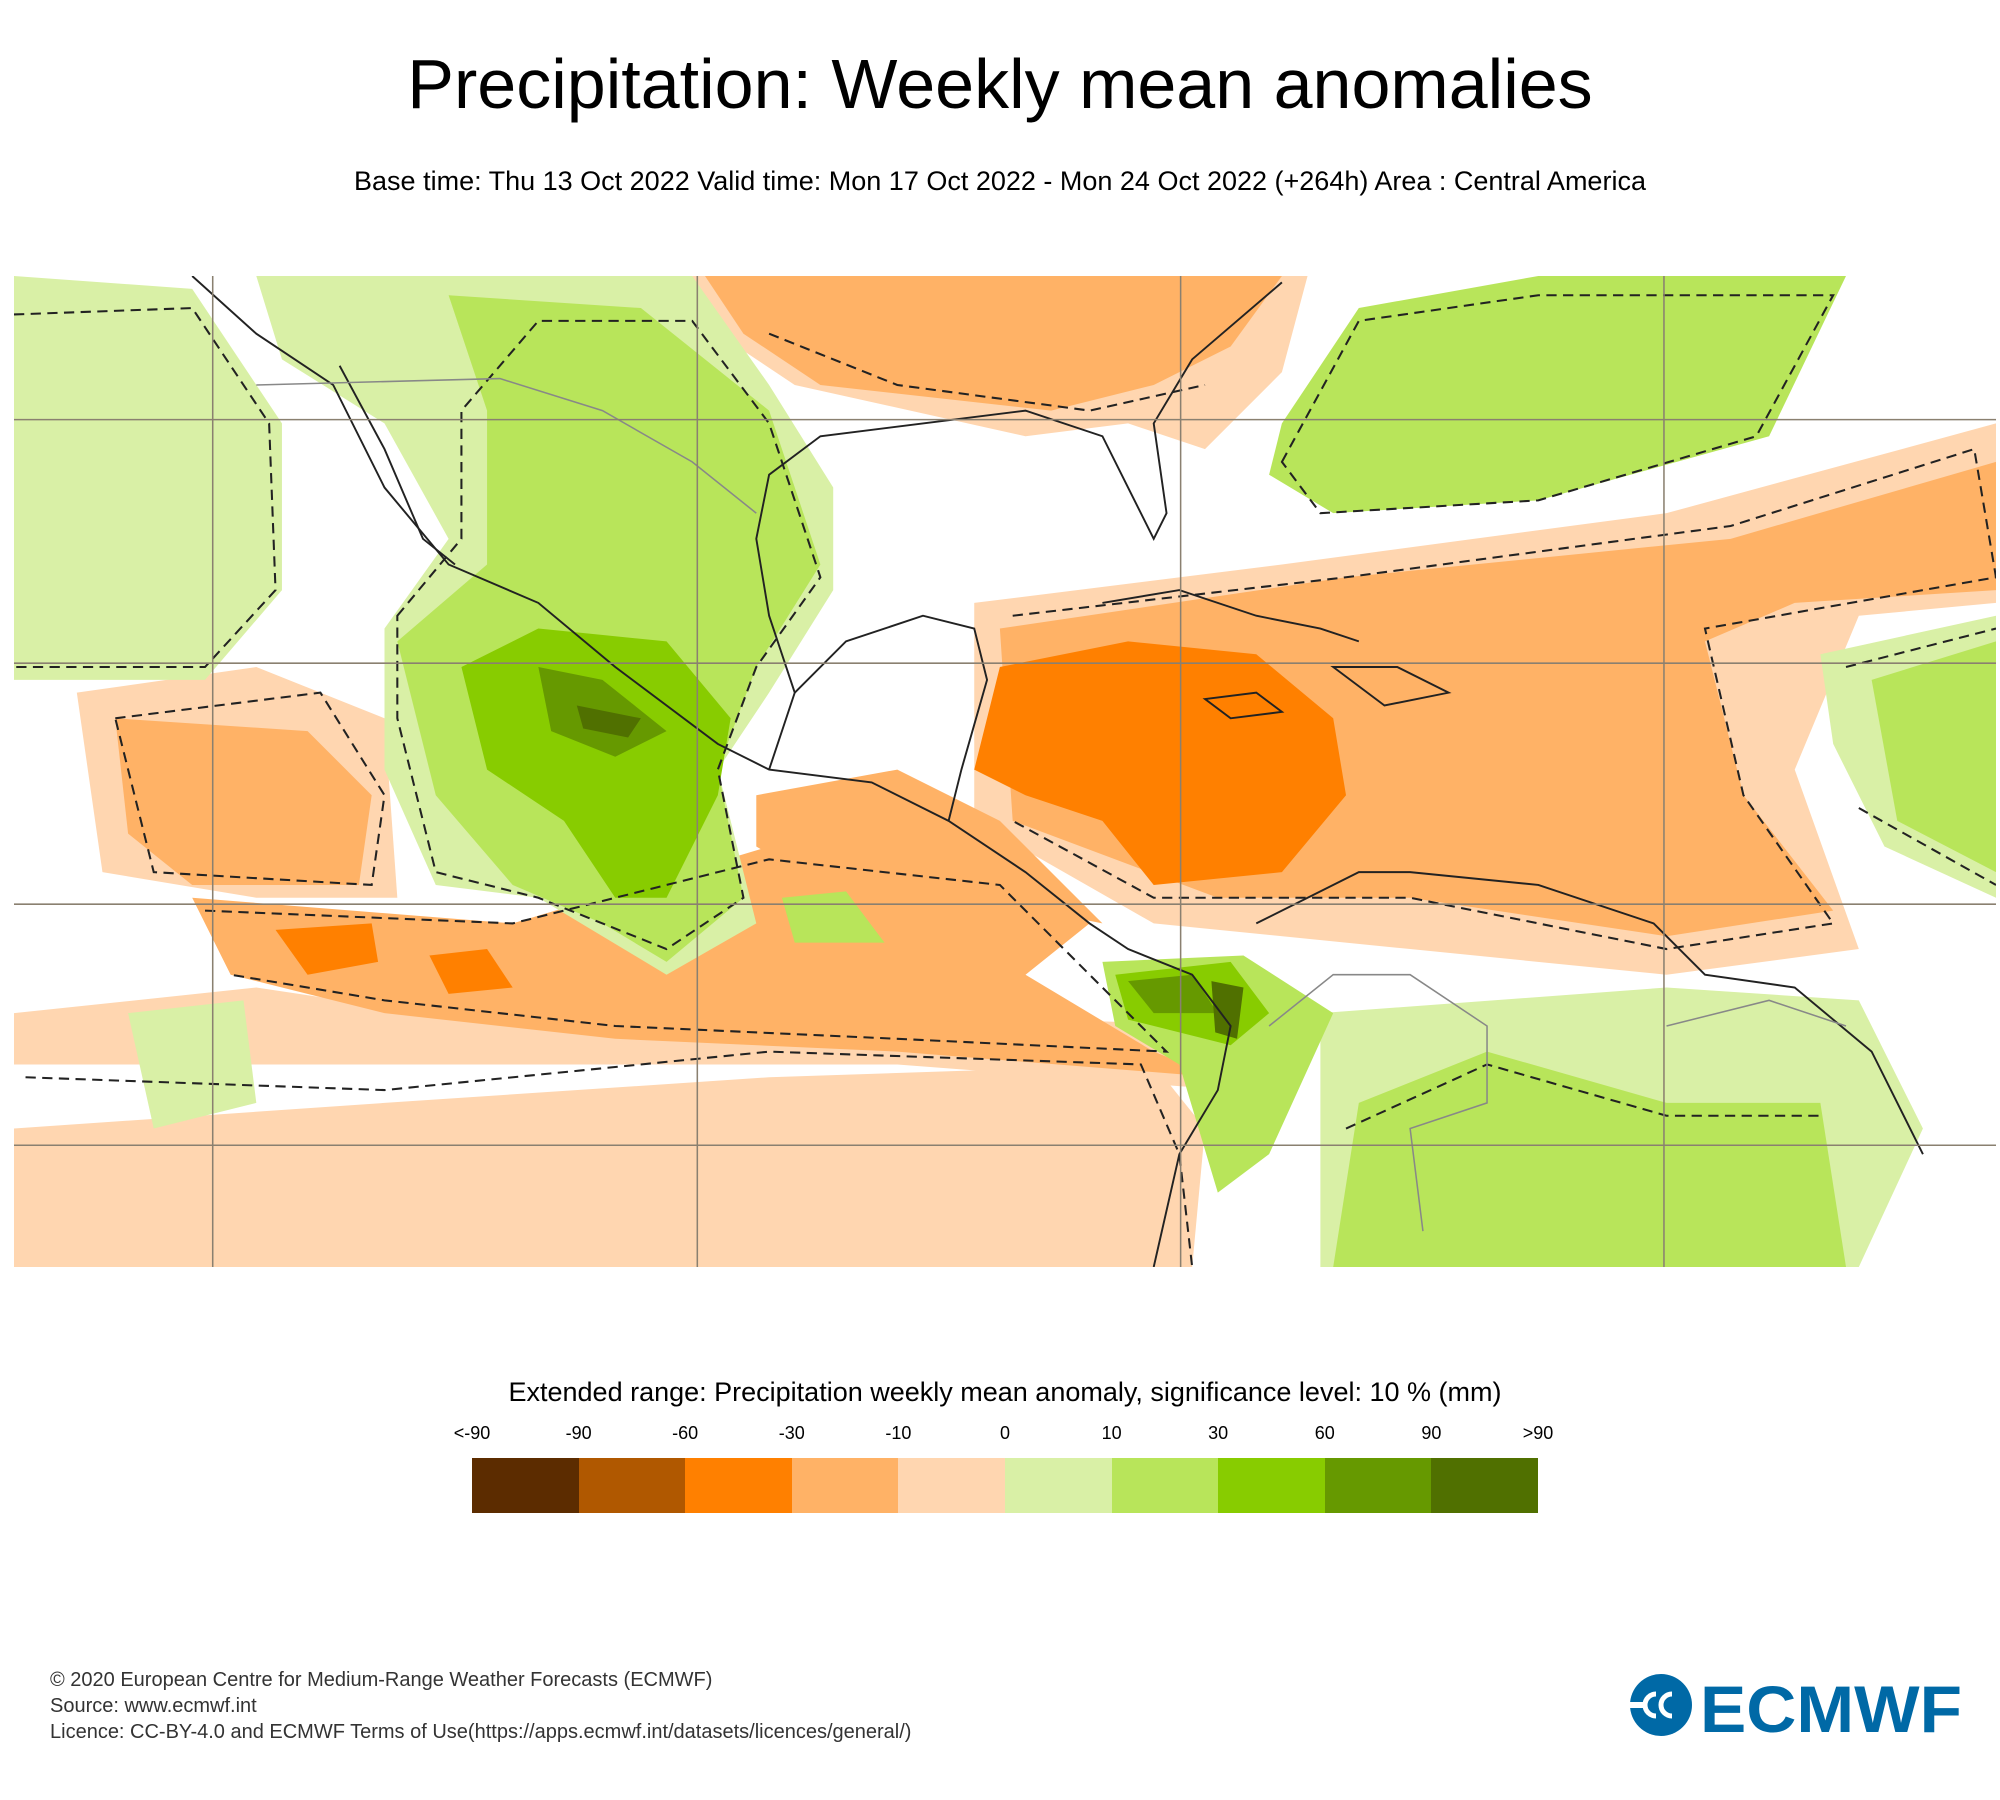 This screenshot has width=2000, height=1800. Describe the element at coordinates (1111, 1433) in the screenshot. I see `legend-label: 10` at that location.